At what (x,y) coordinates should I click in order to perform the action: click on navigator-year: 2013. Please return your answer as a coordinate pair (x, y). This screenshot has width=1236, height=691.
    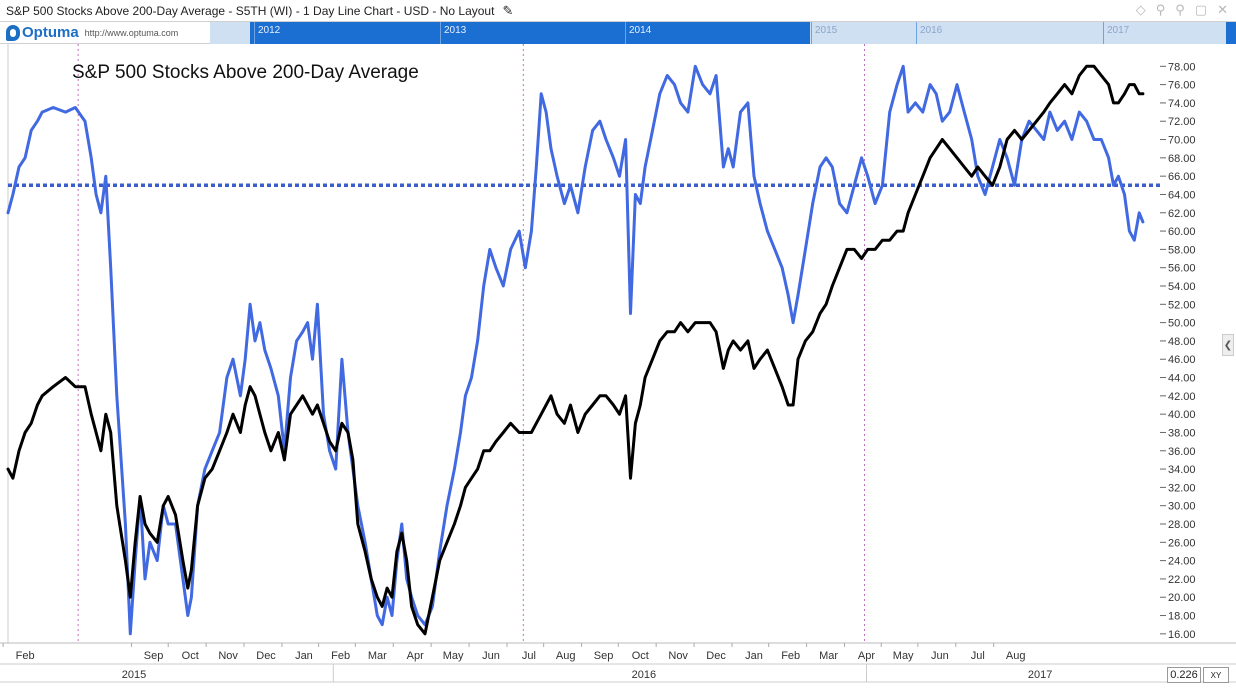
    Looking at the image, I should click on (455, 30).